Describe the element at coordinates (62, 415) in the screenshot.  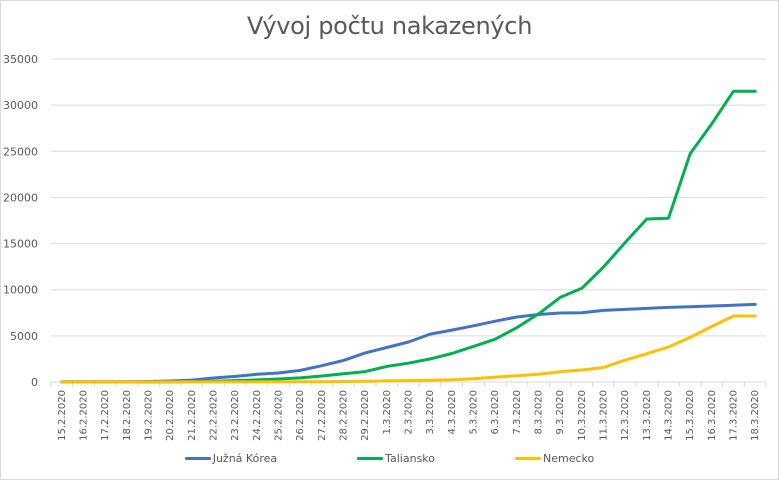
I see `x-tick-label: 15.2.2020` at that location.